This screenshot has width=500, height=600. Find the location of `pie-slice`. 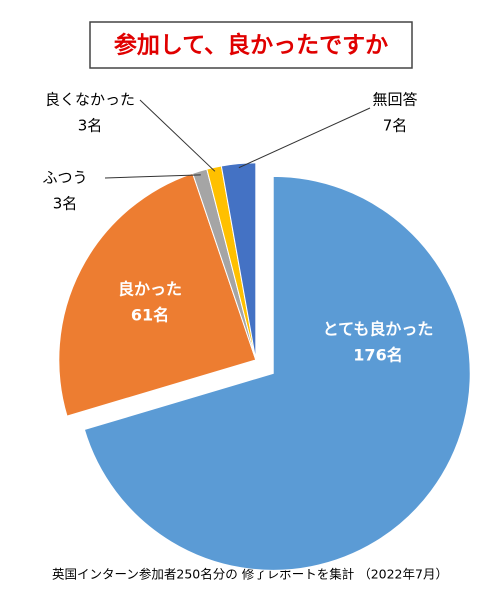

pie-slice is located at coordinates (238, 261).